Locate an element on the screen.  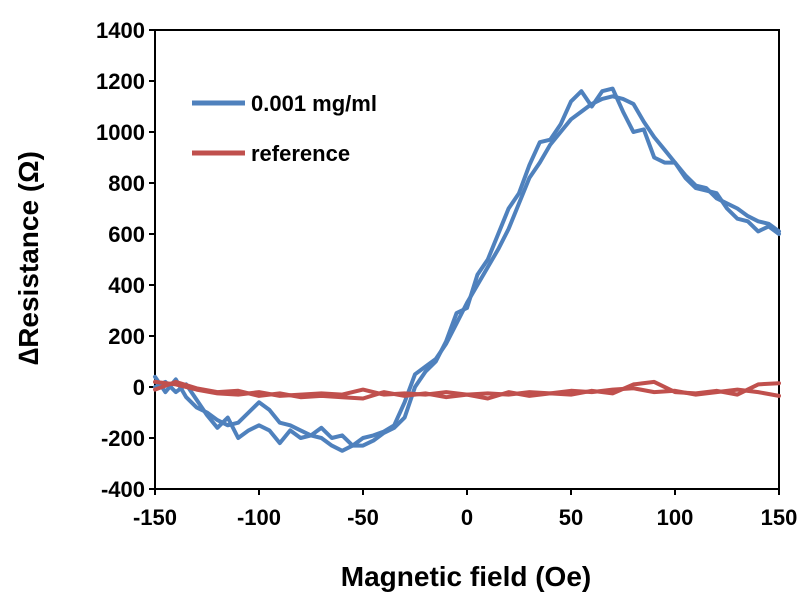
y-tick-label: 0 is located at coordinates (139, 387).